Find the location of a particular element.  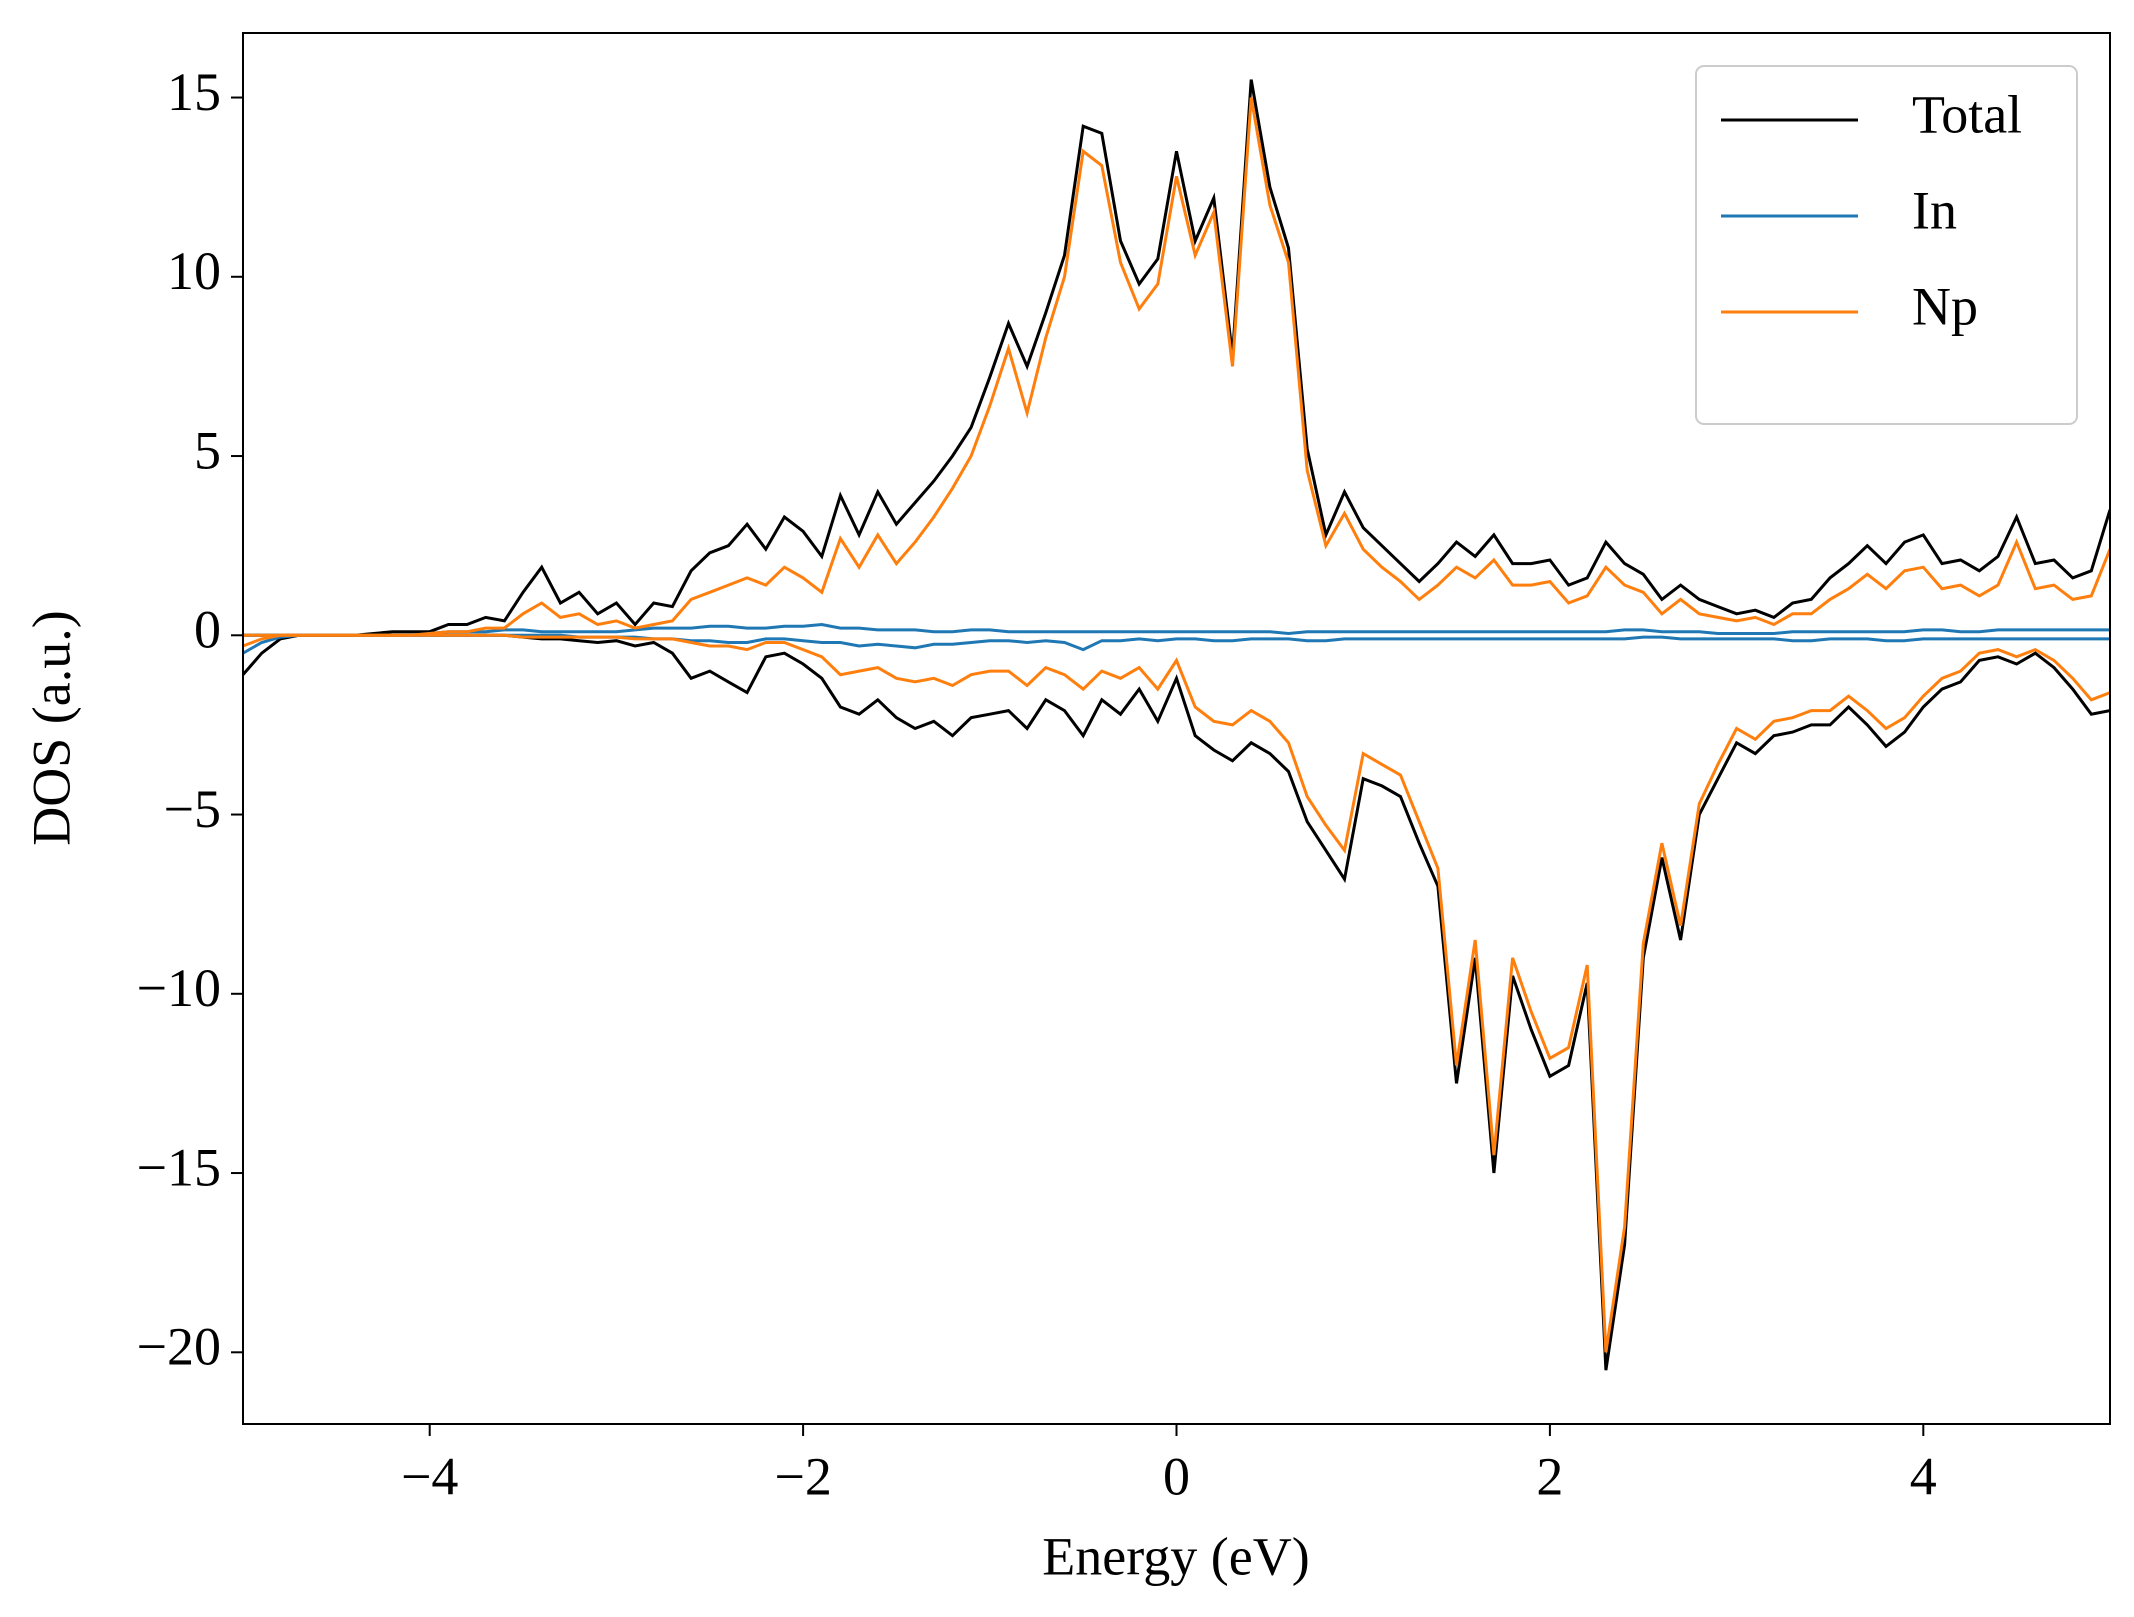

y-tick-label: −10 is located at coordinates (179, 988).